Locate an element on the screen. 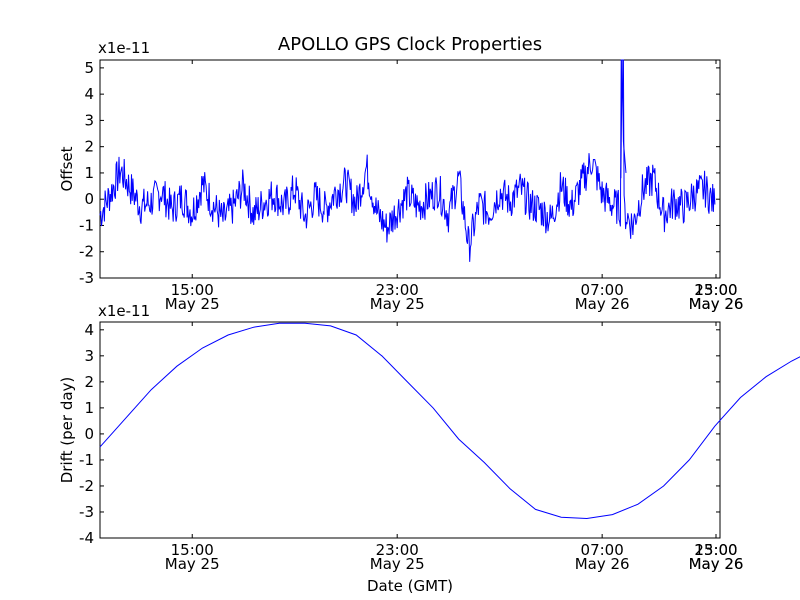 Image resolution: width=800 pixels, height=600 pixels. drift-ytick-label: -4 is located at coordinates (86, 538).